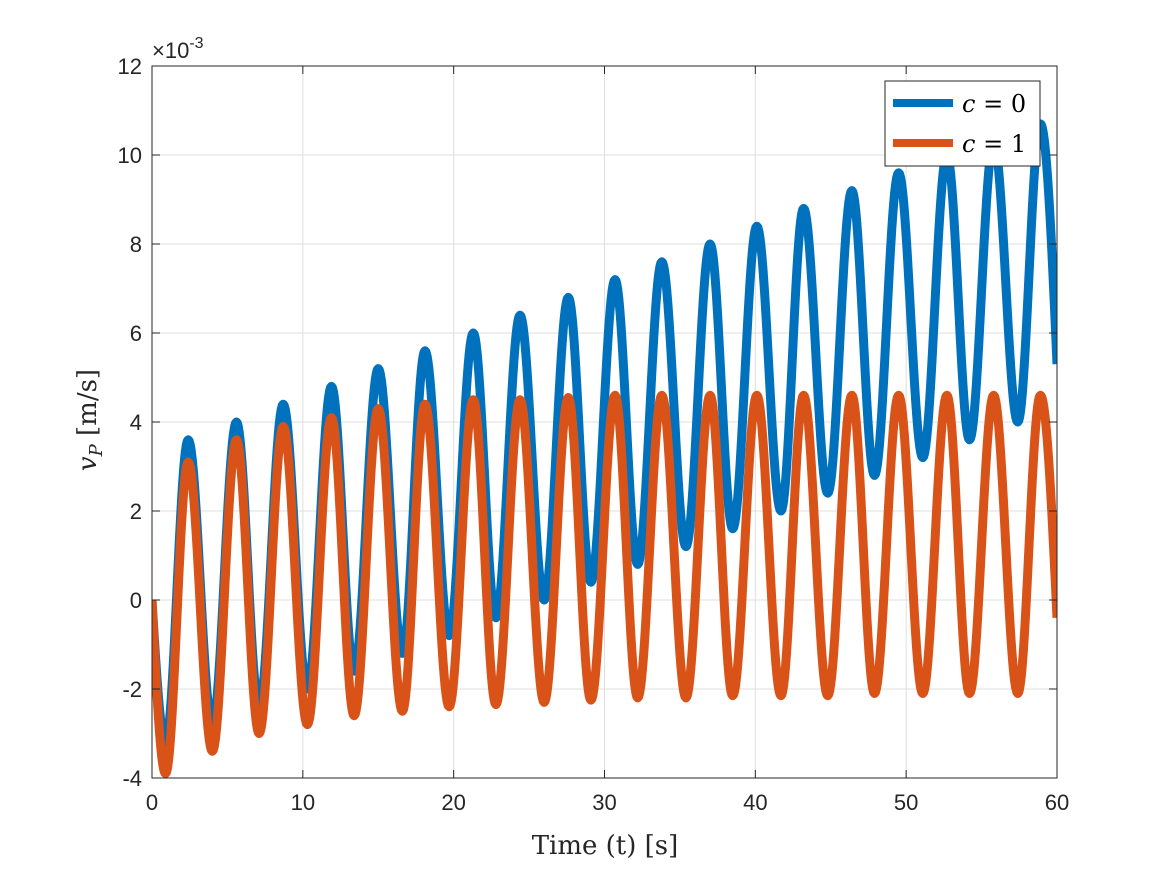 The height and width of the screenshot is (875, 1167). What do you see at coordinates (196, 43) in the screenshot?
I see `y-exponent-value: -3` at bounding box center [196, 43].